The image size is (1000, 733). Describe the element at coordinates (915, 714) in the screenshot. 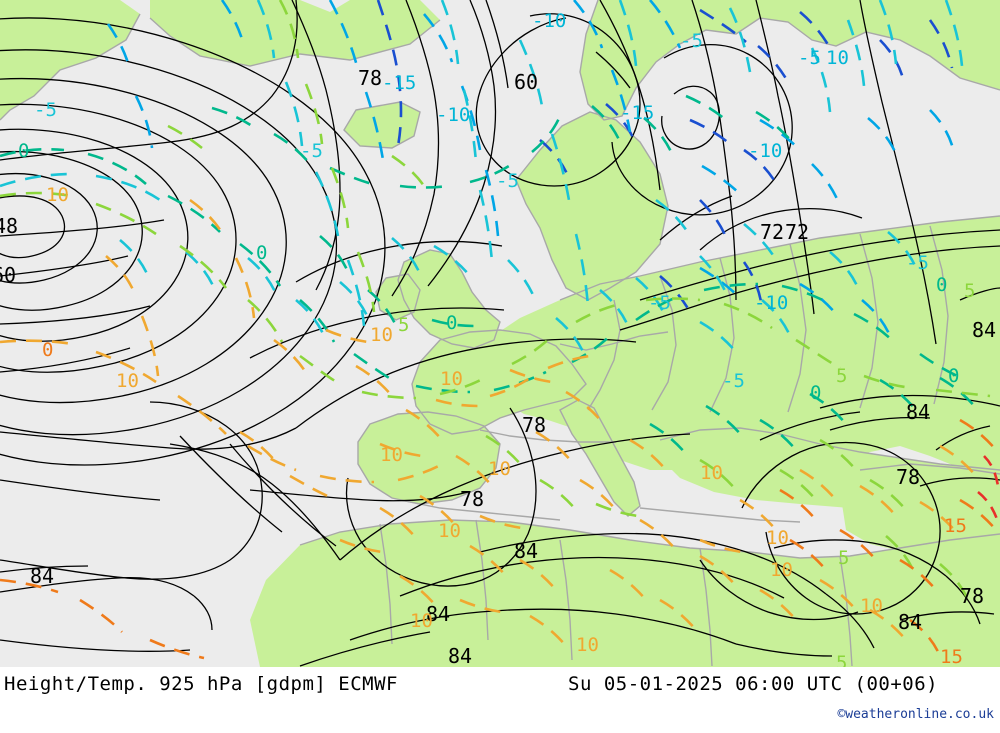

I see `copyright-credit: ©weatheronline.co.uk` at that location.